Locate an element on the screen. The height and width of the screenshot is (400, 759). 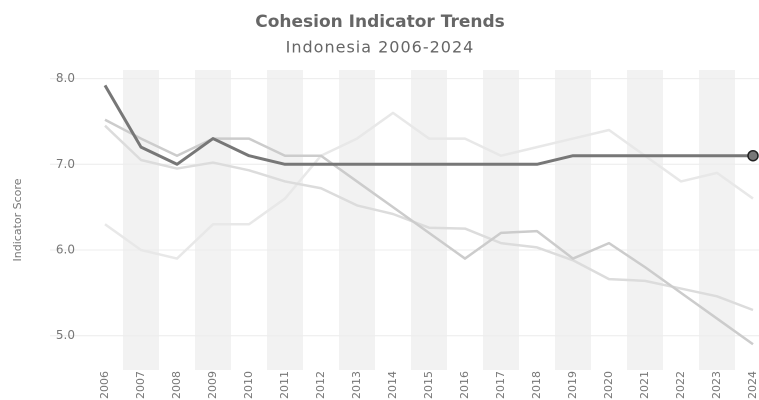
y-tick-label: 6.0 is located at coordinates (65, 250).